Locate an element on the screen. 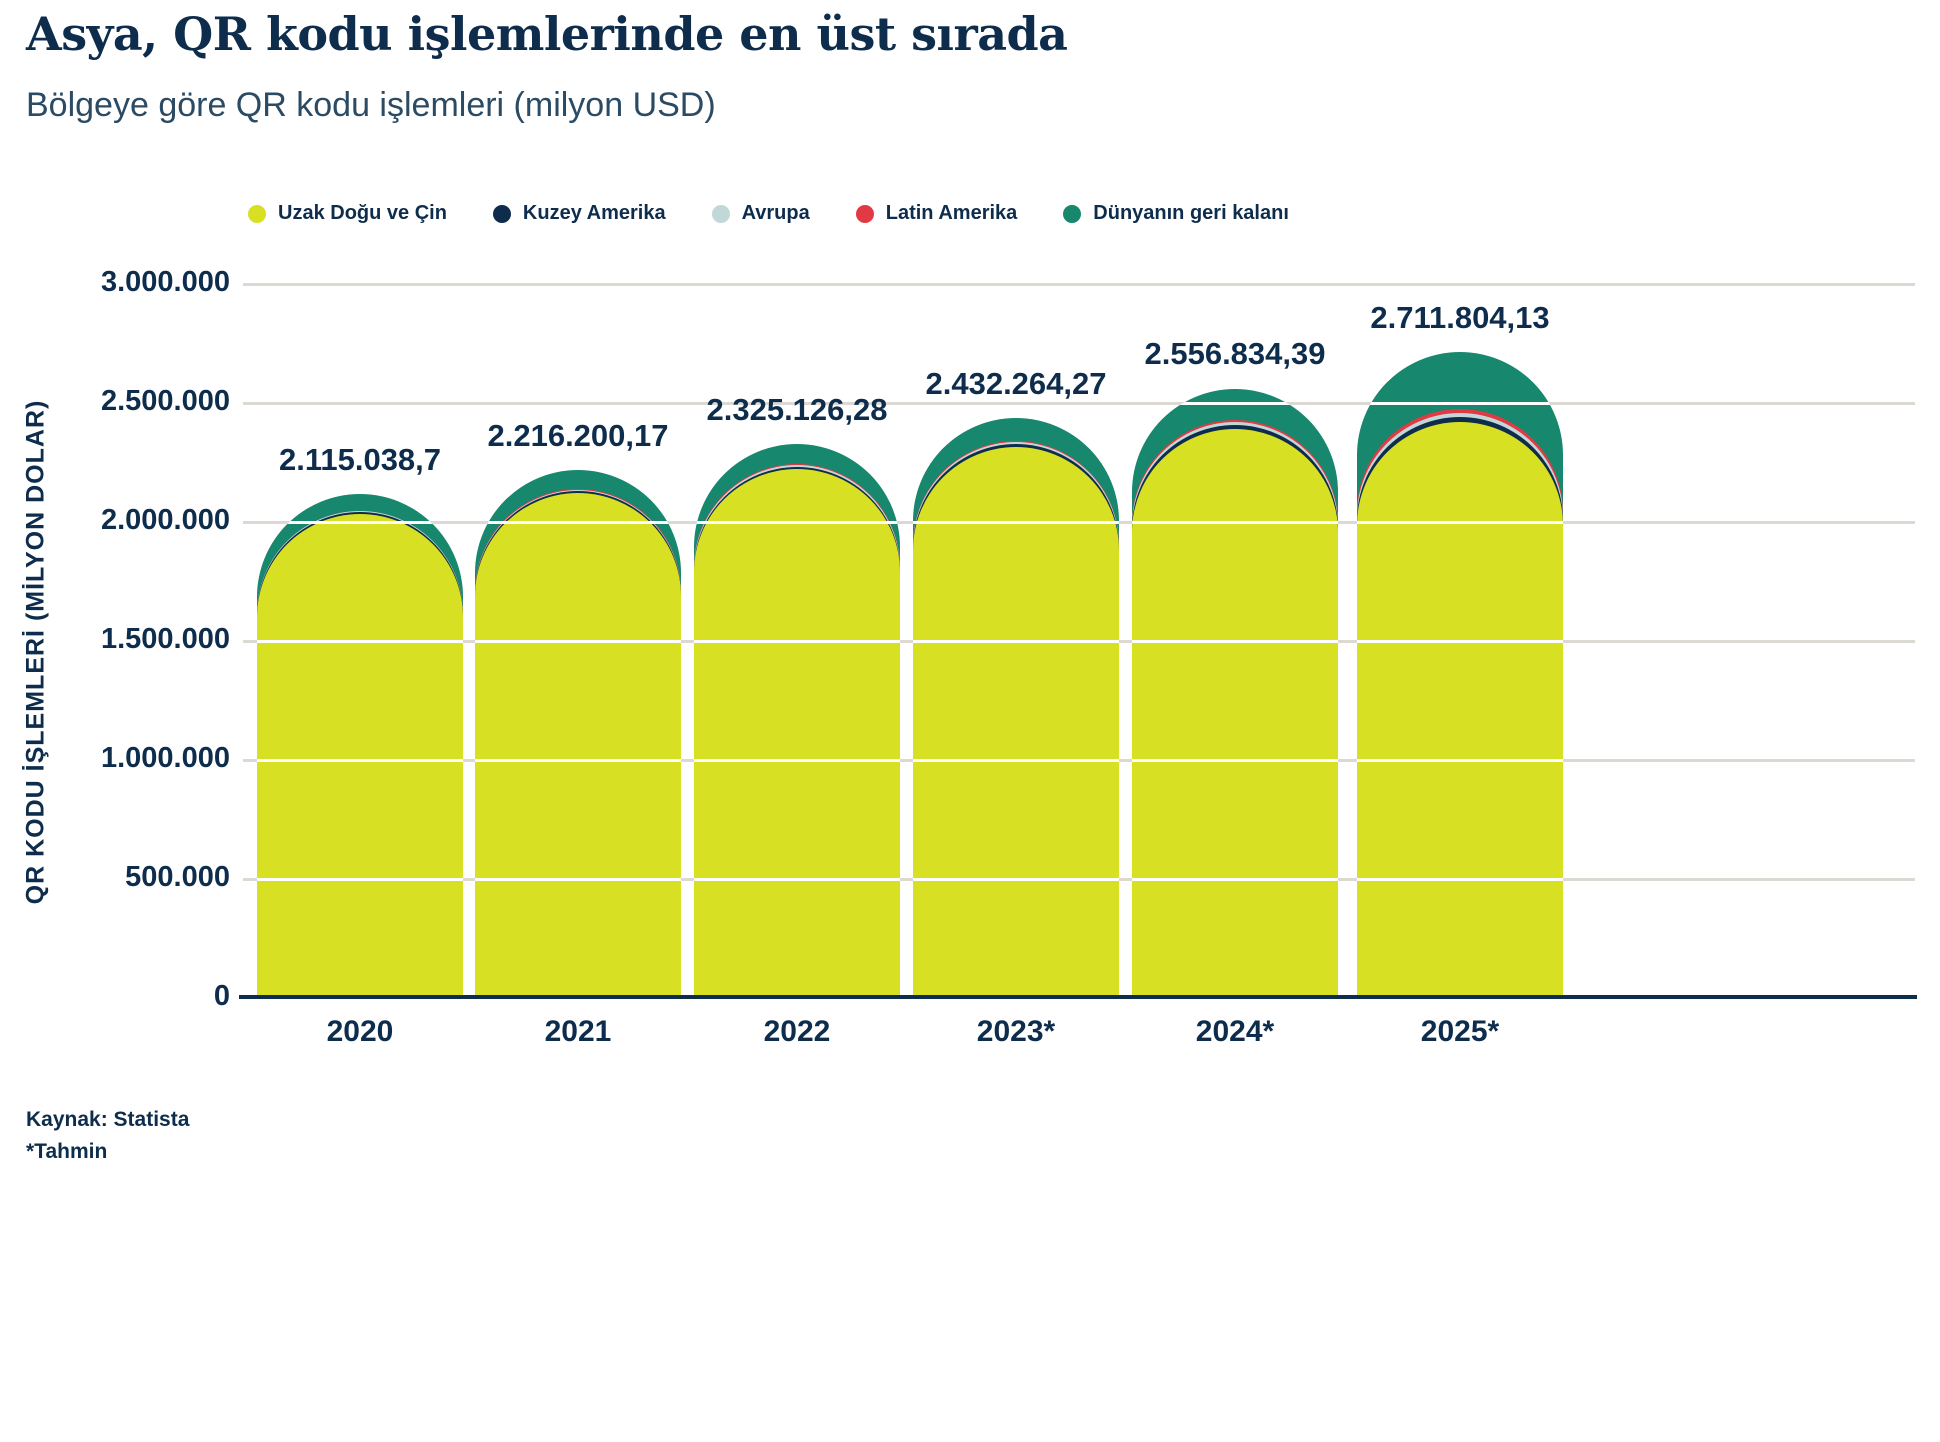 Image resolution: width=1940 pixels, height=1442 pixels. legend-item: Uzak Doğu ve Çin is located at coordinates (347, 213).